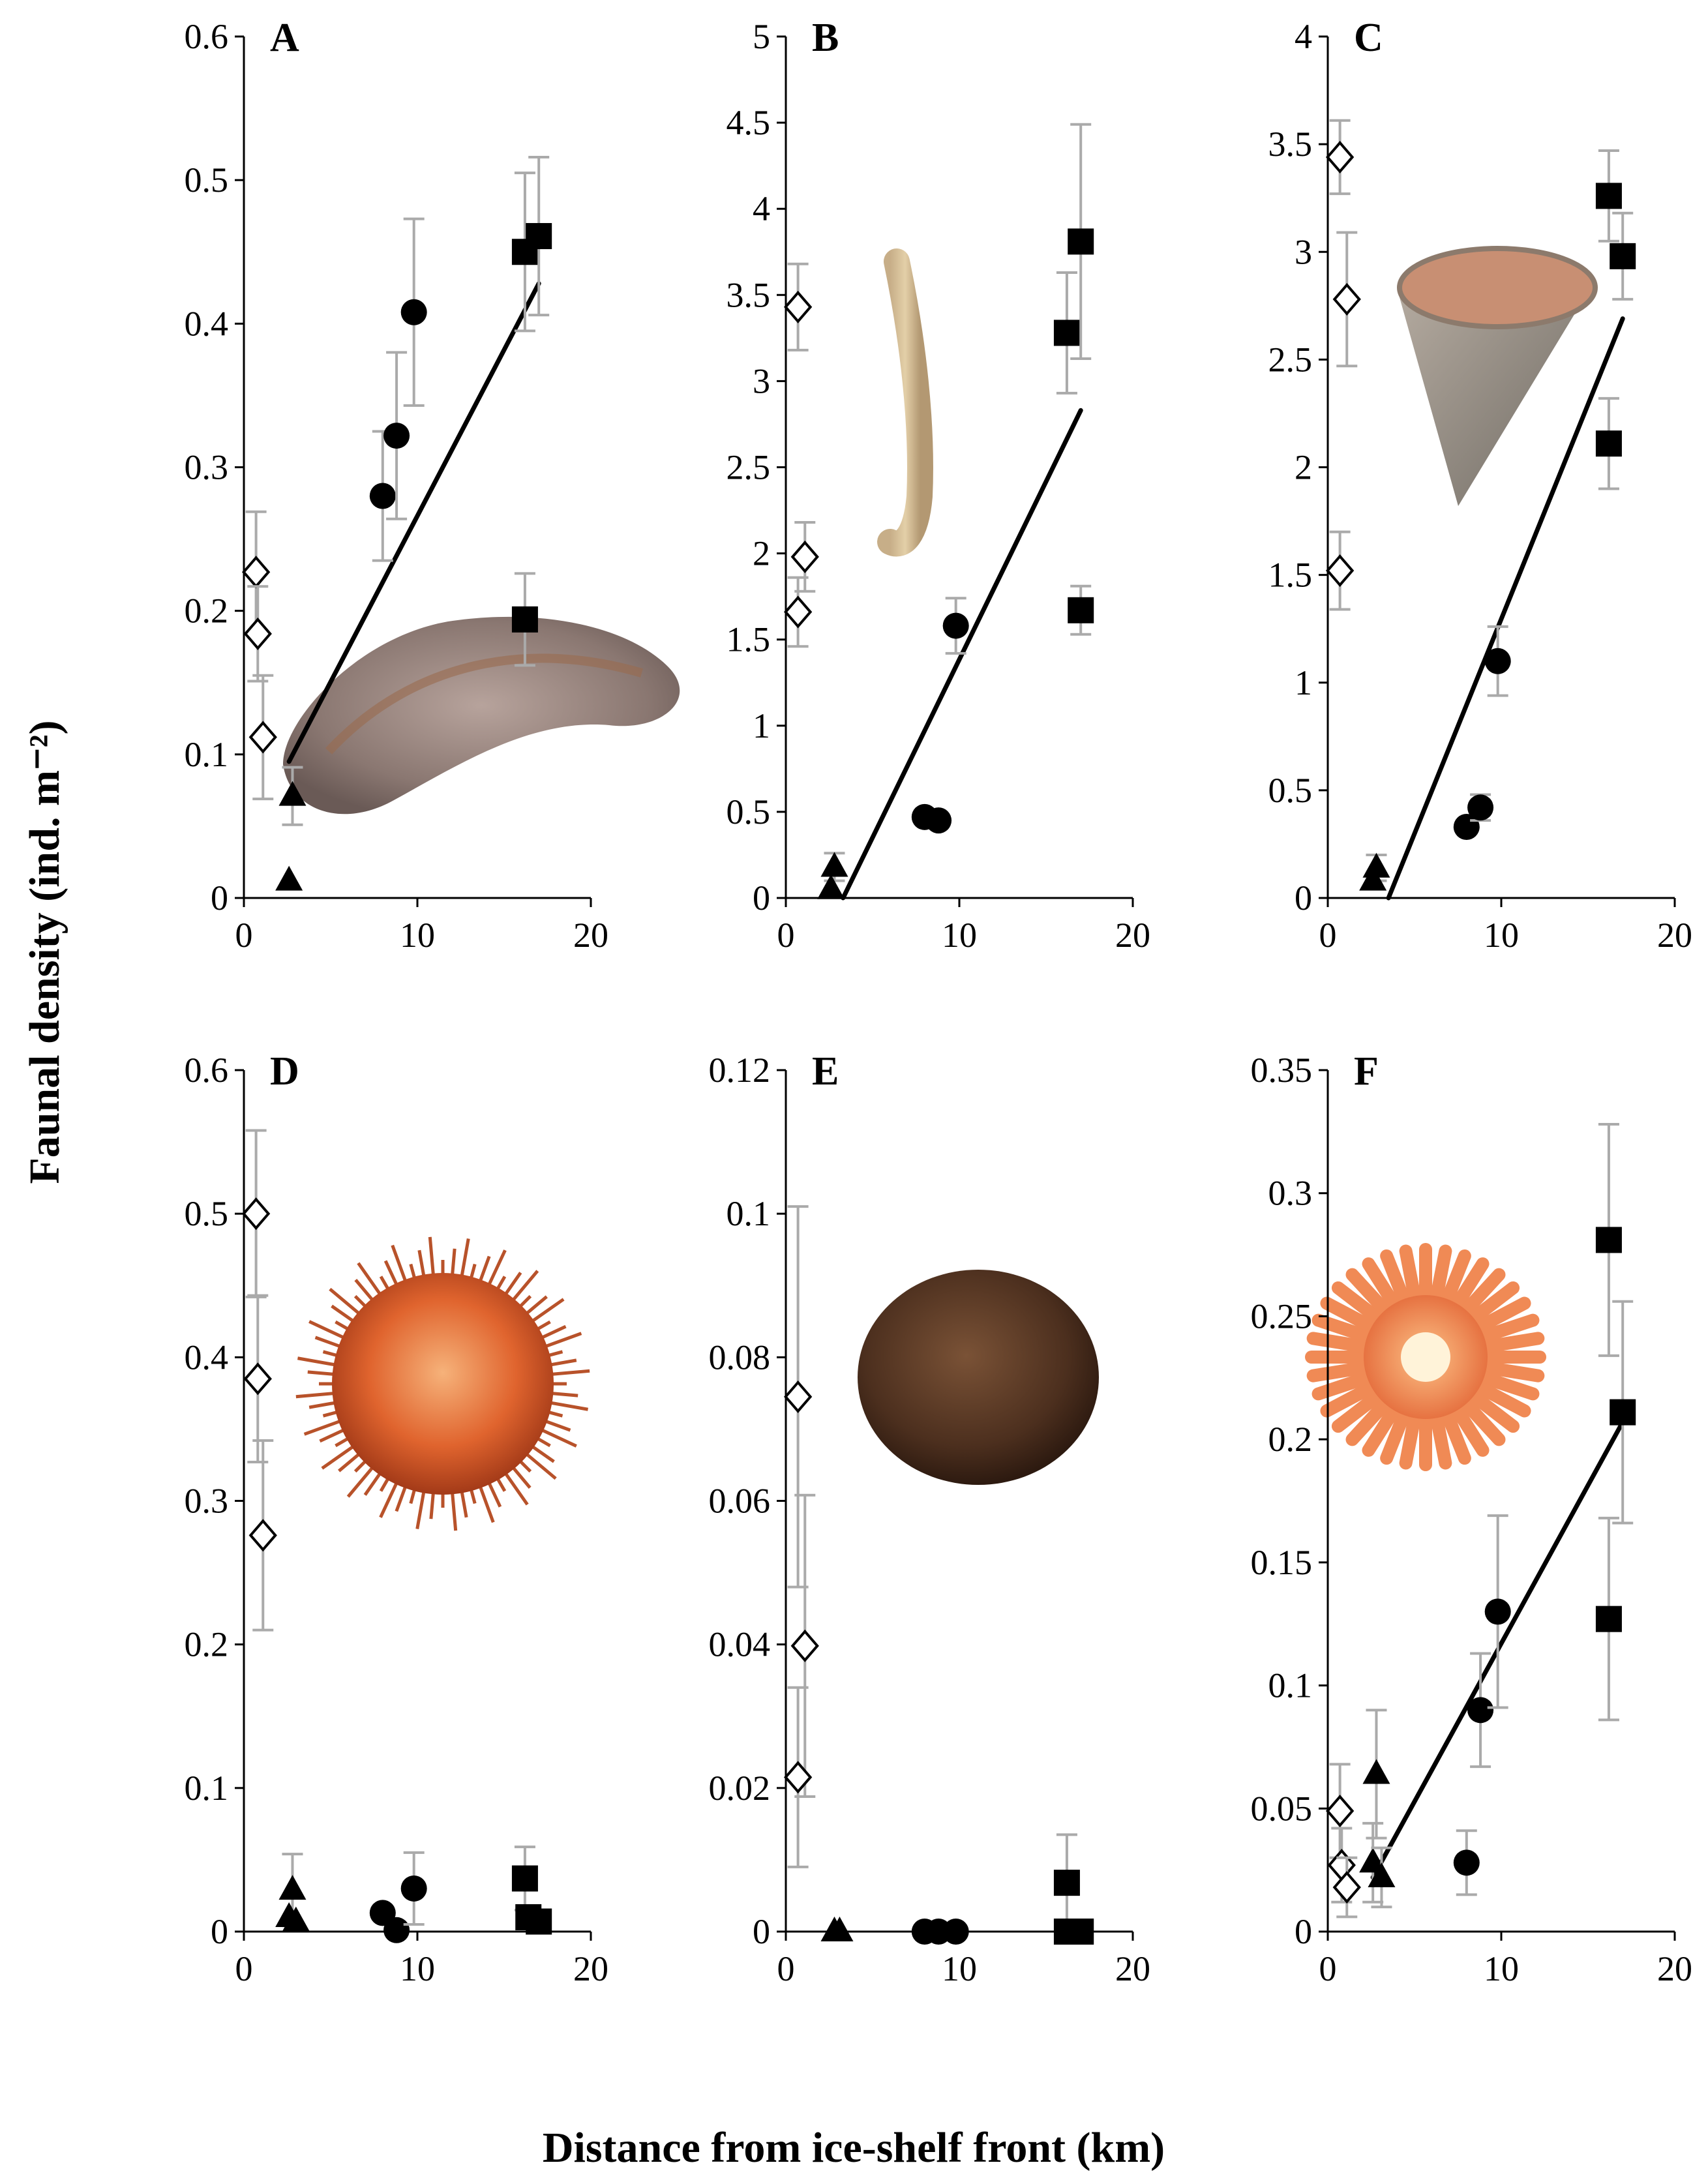 Image resolution: width=1708 pixels, height=2182 pixels. I want to click on cup-coral-image, so click(1497, 376).